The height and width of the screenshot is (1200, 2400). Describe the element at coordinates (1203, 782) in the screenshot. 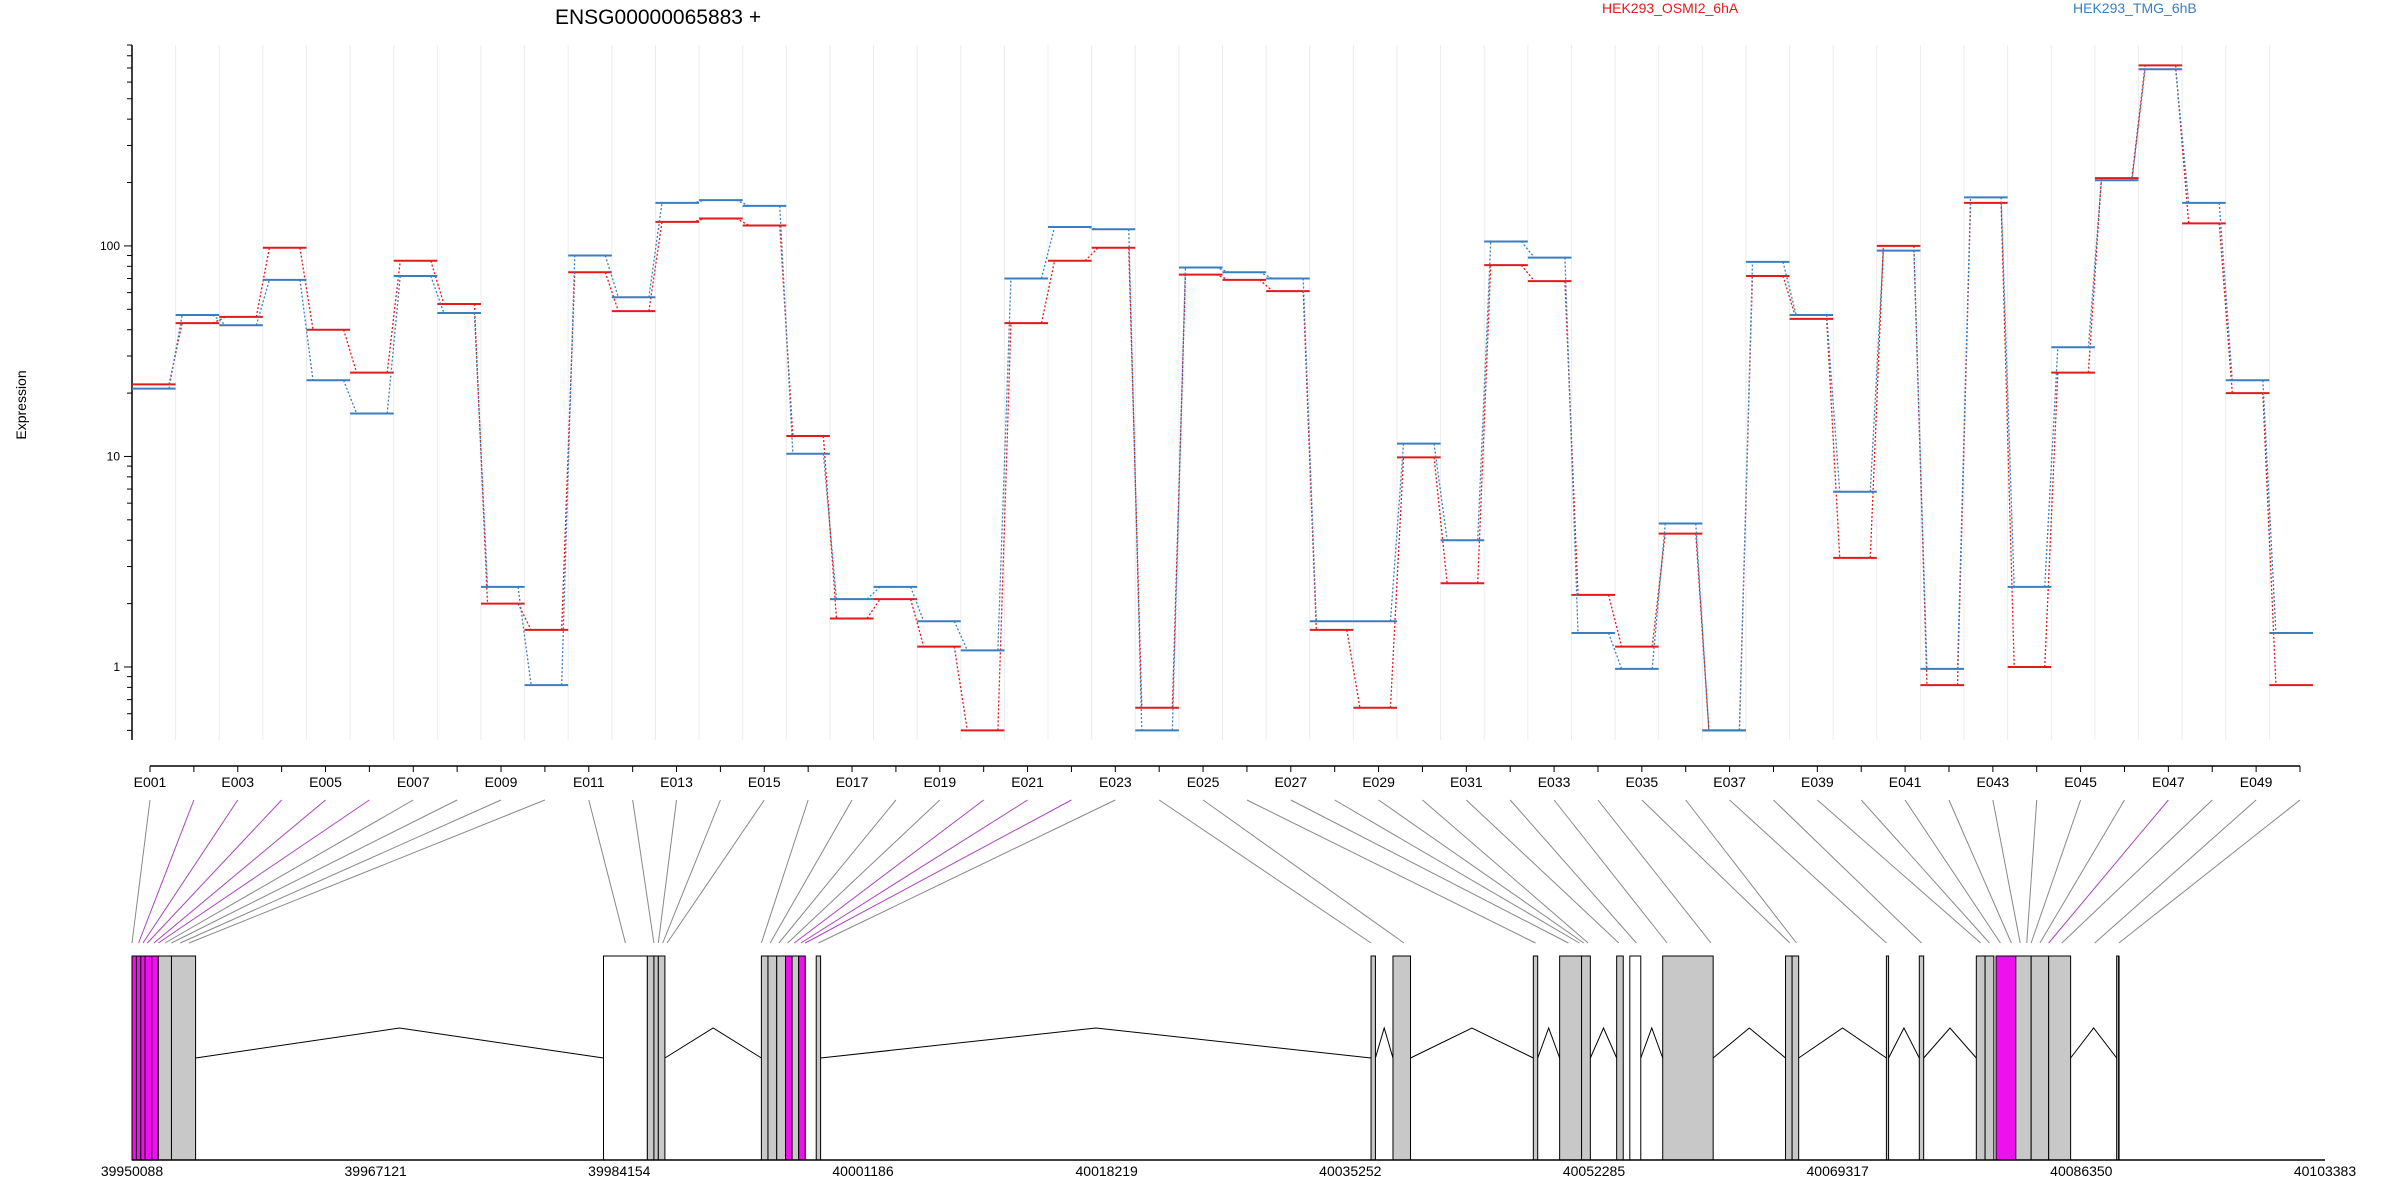

I see `exon-tick-label: E025` at that location.